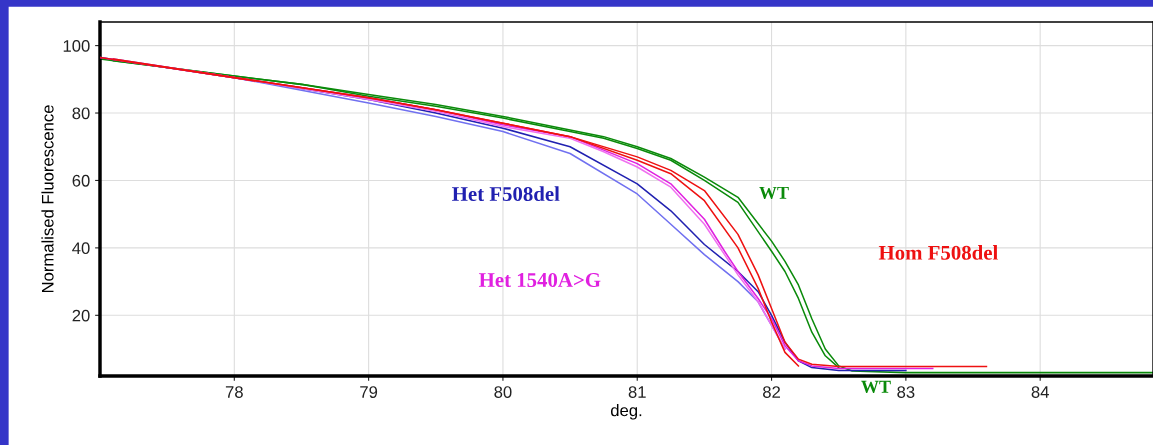  I want to click on x-tick-label: 83, so click(906, 392).